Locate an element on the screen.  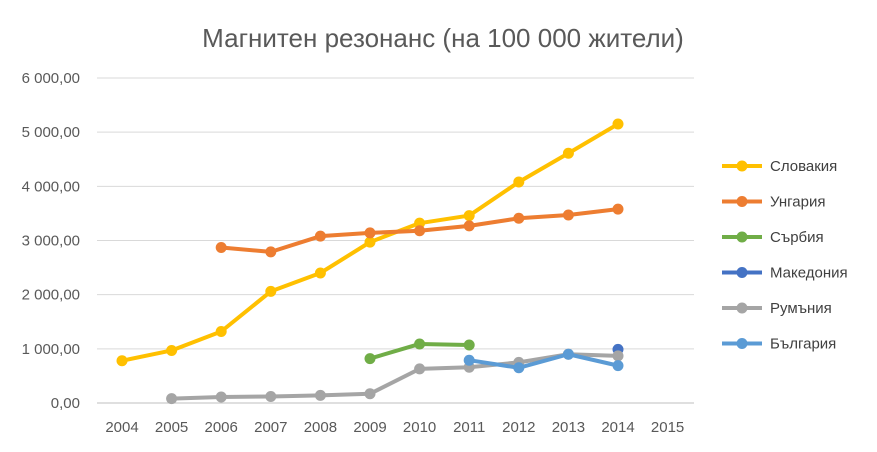
x-tick-label: 2015 is located at coordinates (667, 427).